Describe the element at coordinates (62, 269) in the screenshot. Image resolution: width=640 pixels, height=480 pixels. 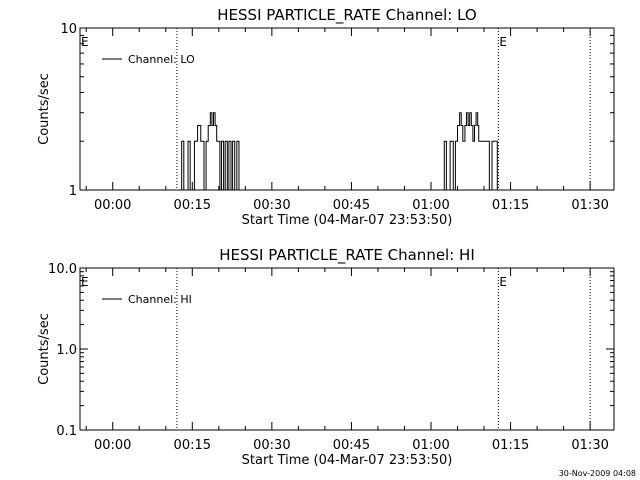
I see `y-tick-label: 10.0` at that location.